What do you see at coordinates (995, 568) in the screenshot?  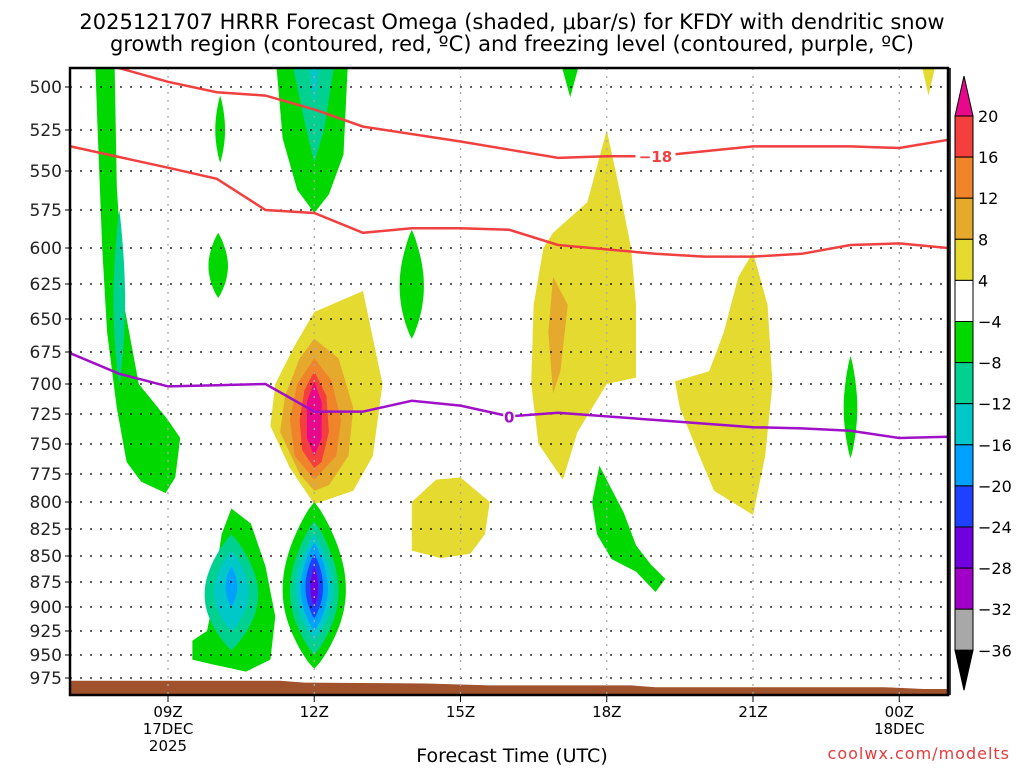 I see `colorbar-label: −28` at bounding box center [995, 568].